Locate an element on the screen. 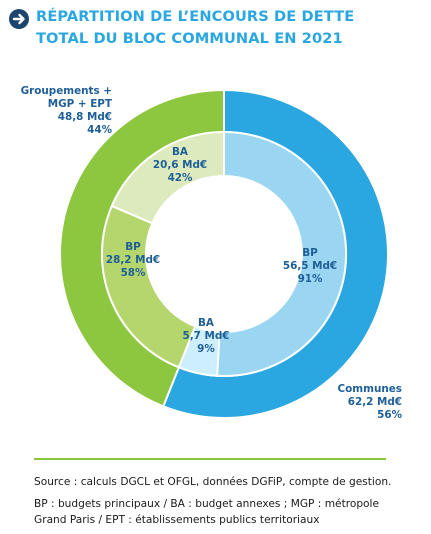  chart-title-line-1: RÉPARTITION DE L’ENCOURS DE DETTE is located at coordinates (195, 16).